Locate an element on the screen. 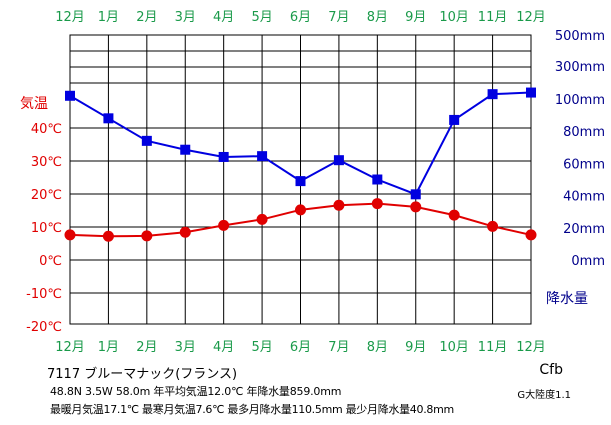 This screenshot has width=611, height=425. bottom-month-label: 7月 is located at coordinates (338, 347).